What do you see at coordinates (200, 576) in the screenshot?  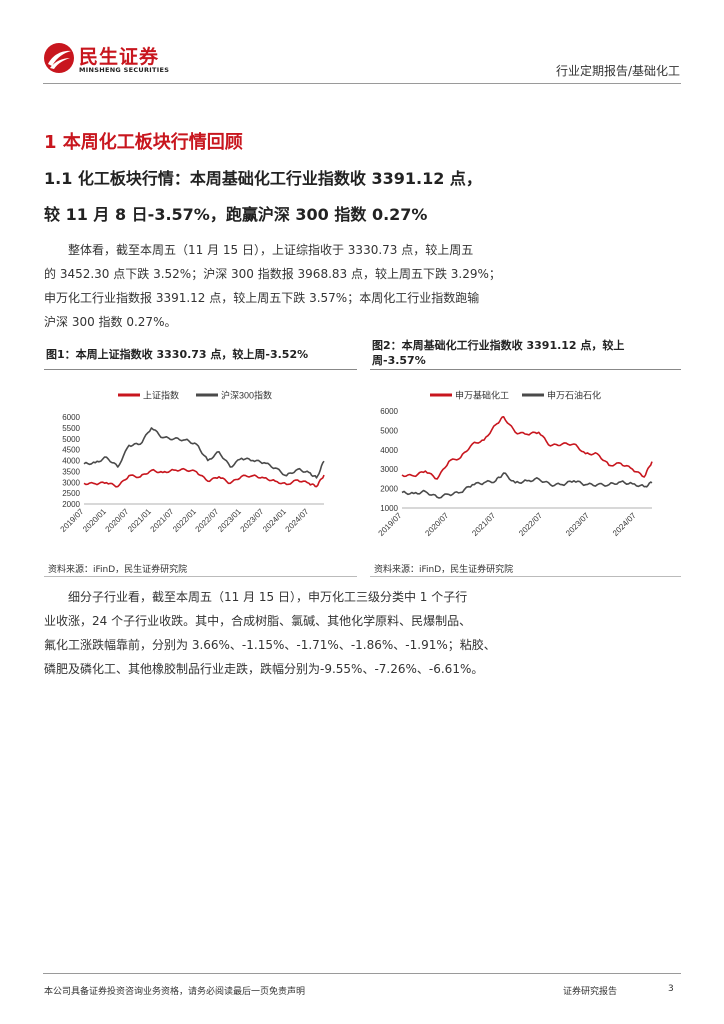 I see `figure1-bottom-rule` at bounding box center [200, 576].